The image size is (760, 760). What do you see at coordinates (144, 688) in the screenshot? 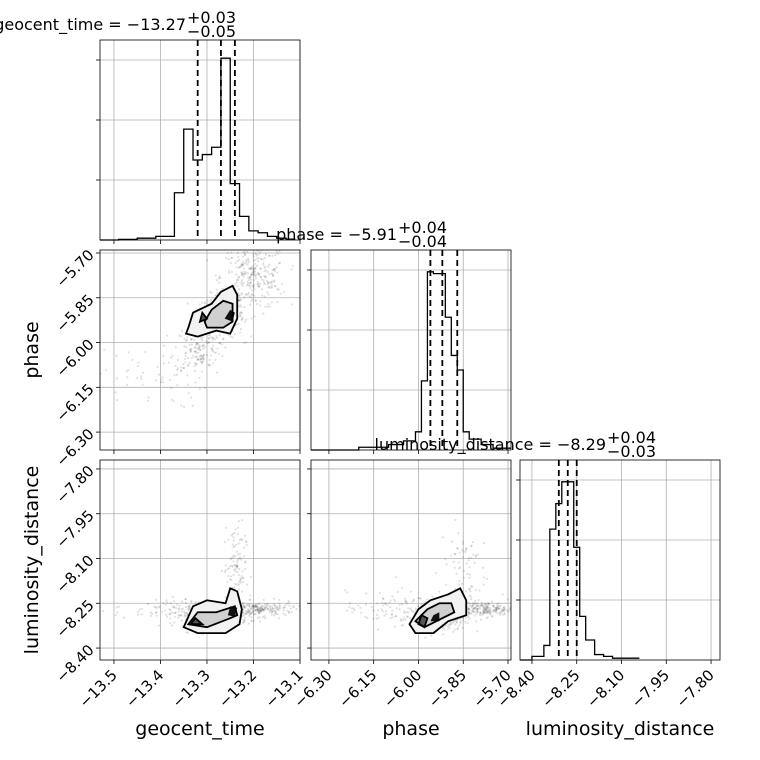
I see `x-tick-label: −13.4` at bounding box center [144, 688].